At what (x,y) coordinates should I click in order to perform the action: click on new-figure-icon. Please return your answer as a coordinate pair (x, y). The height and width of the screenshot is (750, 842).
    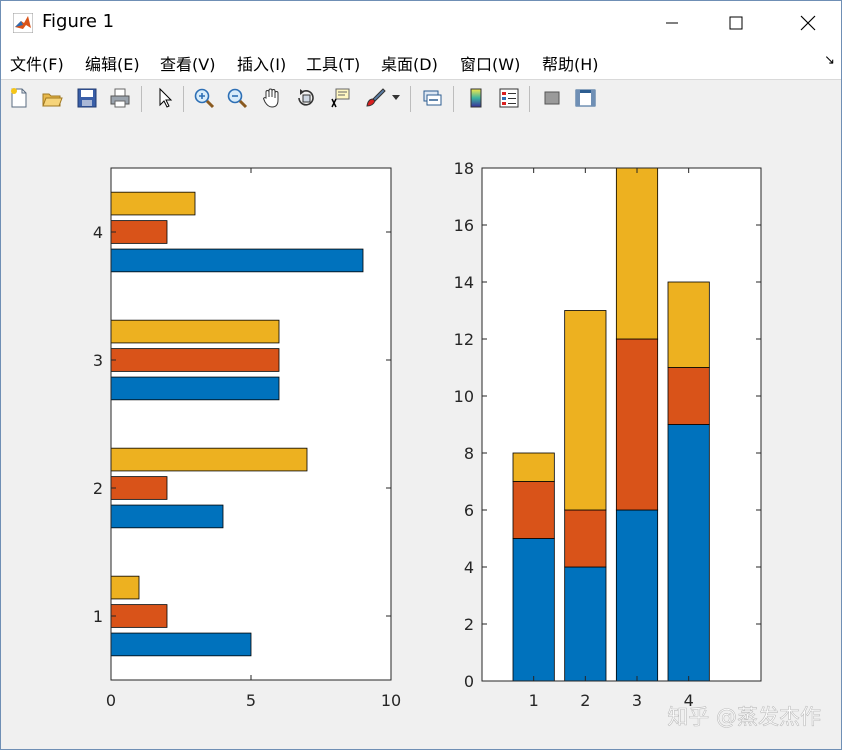
    Looking at the image, I should click on (19, 98).